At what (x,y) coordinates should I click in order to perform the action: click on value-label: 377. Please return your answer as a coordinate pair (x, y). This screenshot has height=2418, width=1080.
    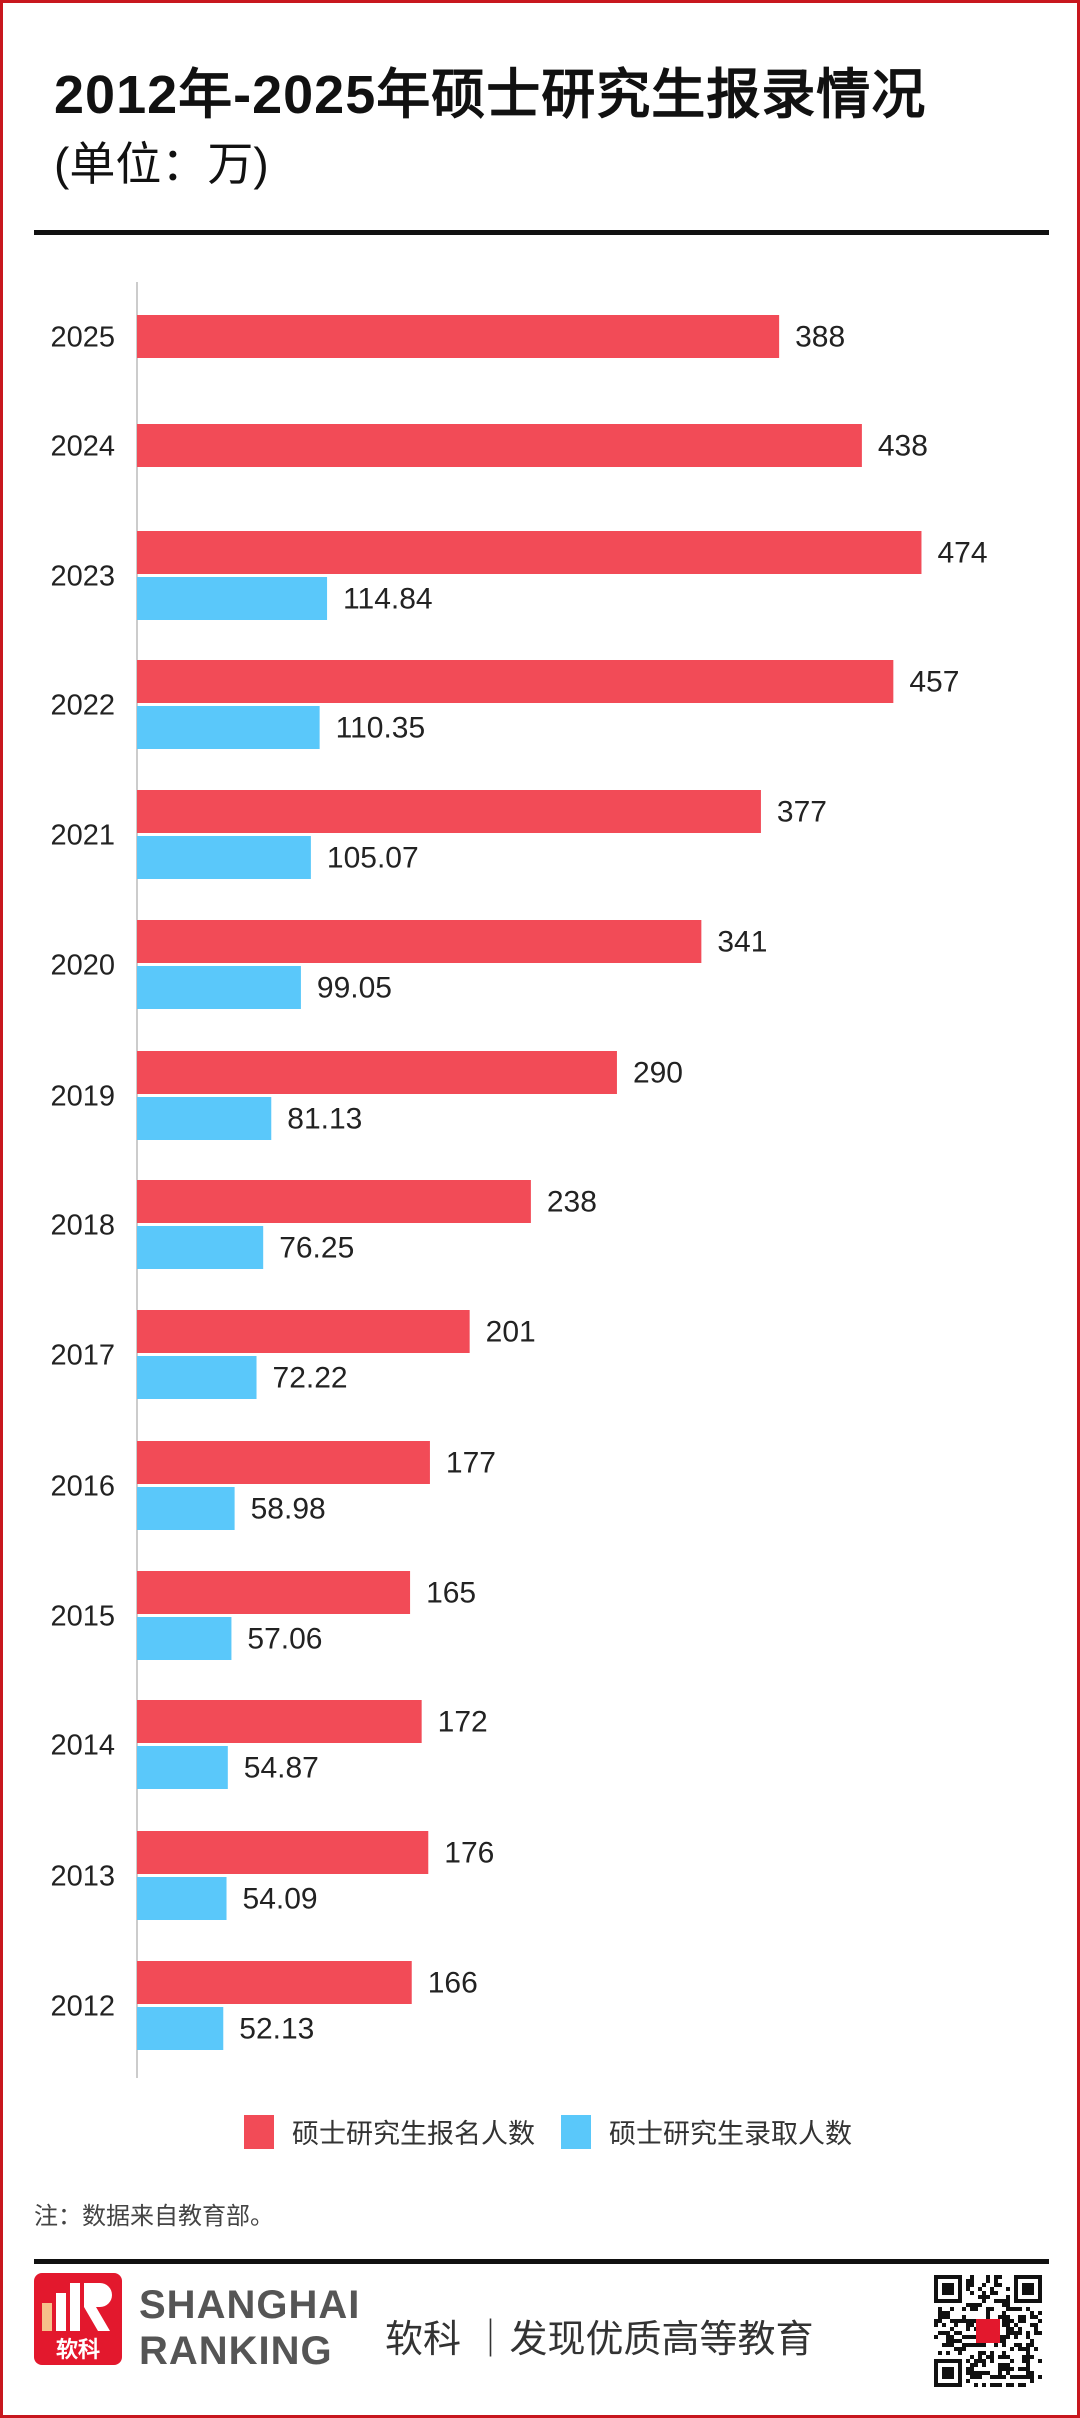
    Looking at the image, I should click on (802, 812).